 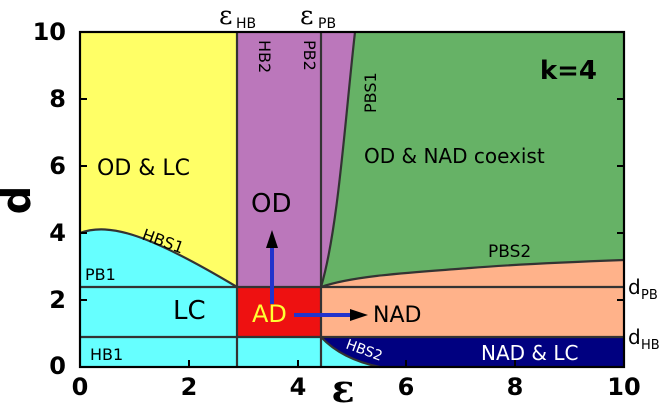 I want to click on x-tick-10: 10, so click(x=623, y=387).